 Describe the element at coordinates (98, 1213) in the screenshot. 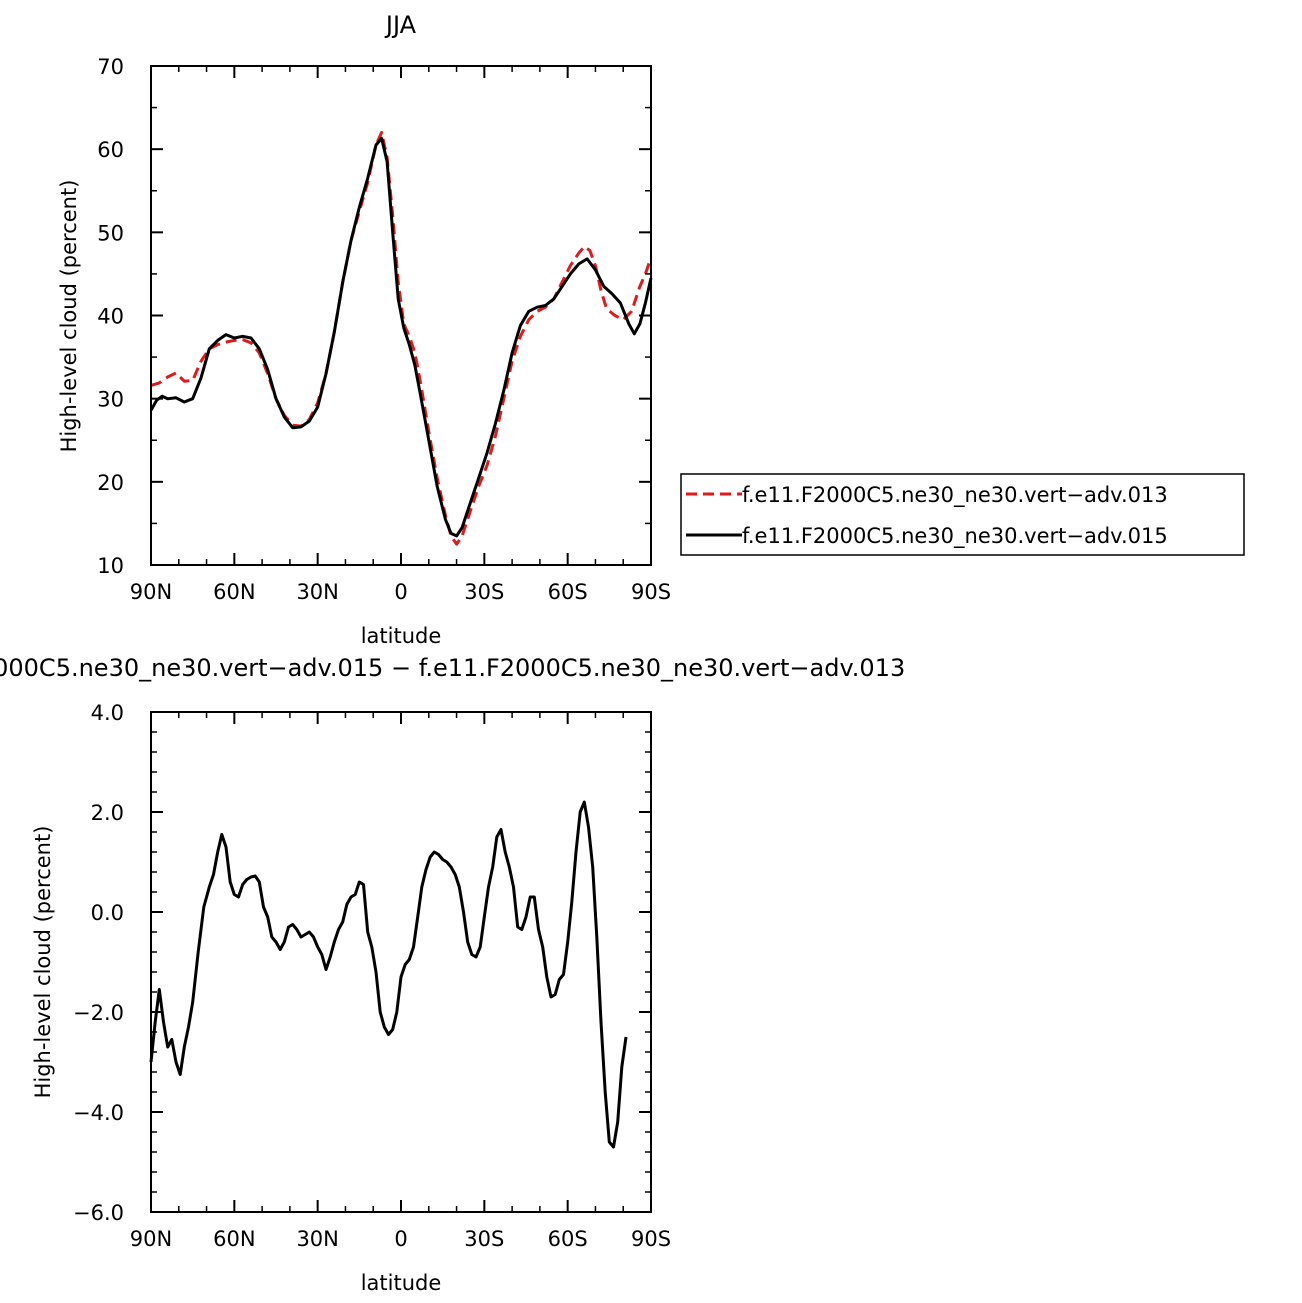

I see `bottom-y-tick-label-5: −6.0` at that location.